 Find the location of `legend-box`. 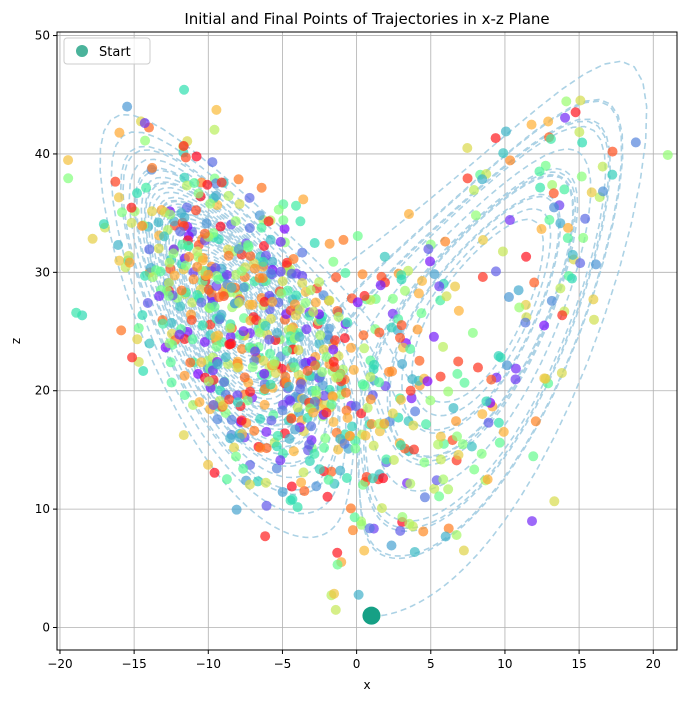

legend-box is located at coordinates (107, 51).